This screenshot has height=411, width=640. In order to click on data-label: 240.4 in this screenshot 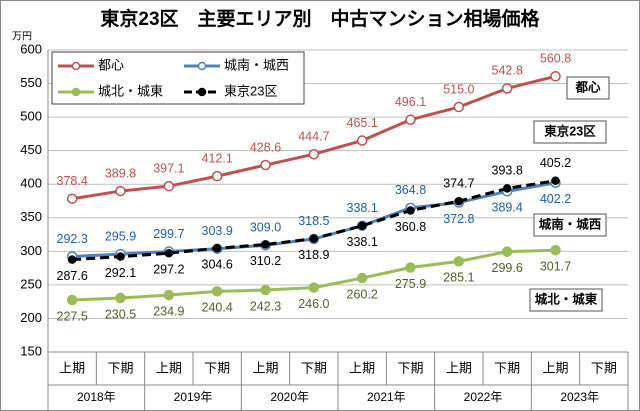, I will do `click(217, 308)`.